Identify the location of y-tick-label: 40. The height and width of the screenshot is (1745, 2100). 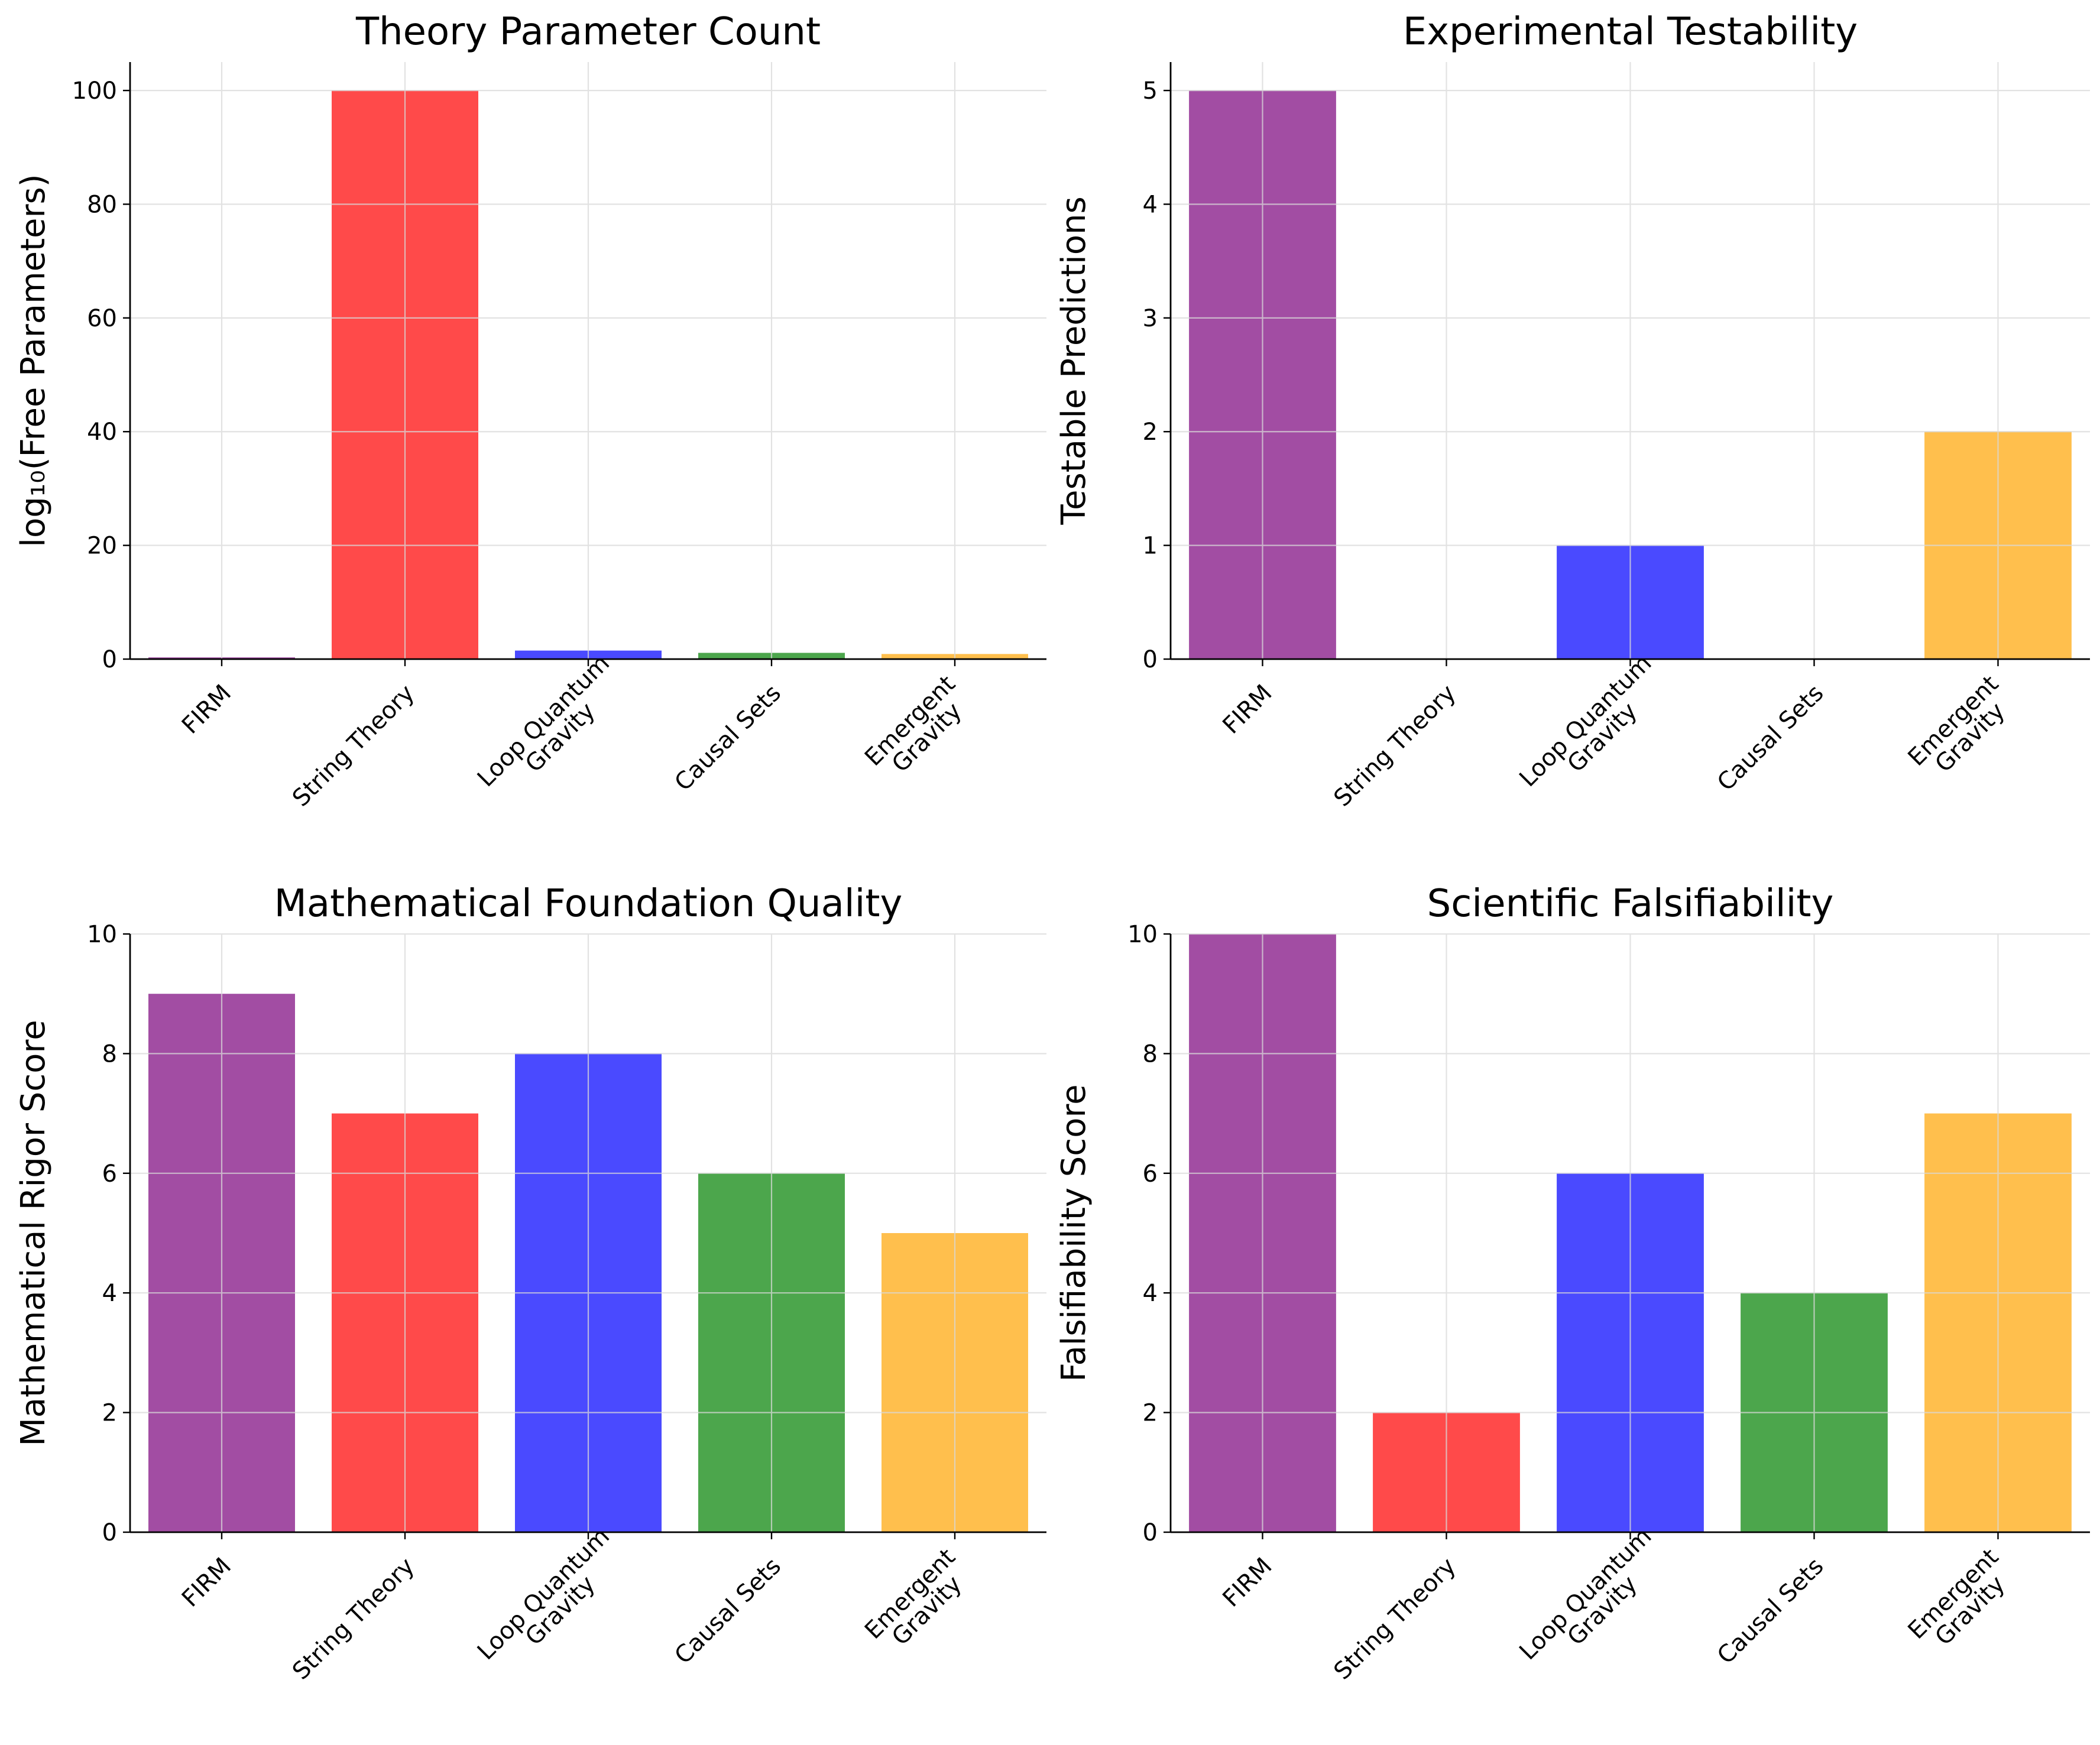
(102, 432).